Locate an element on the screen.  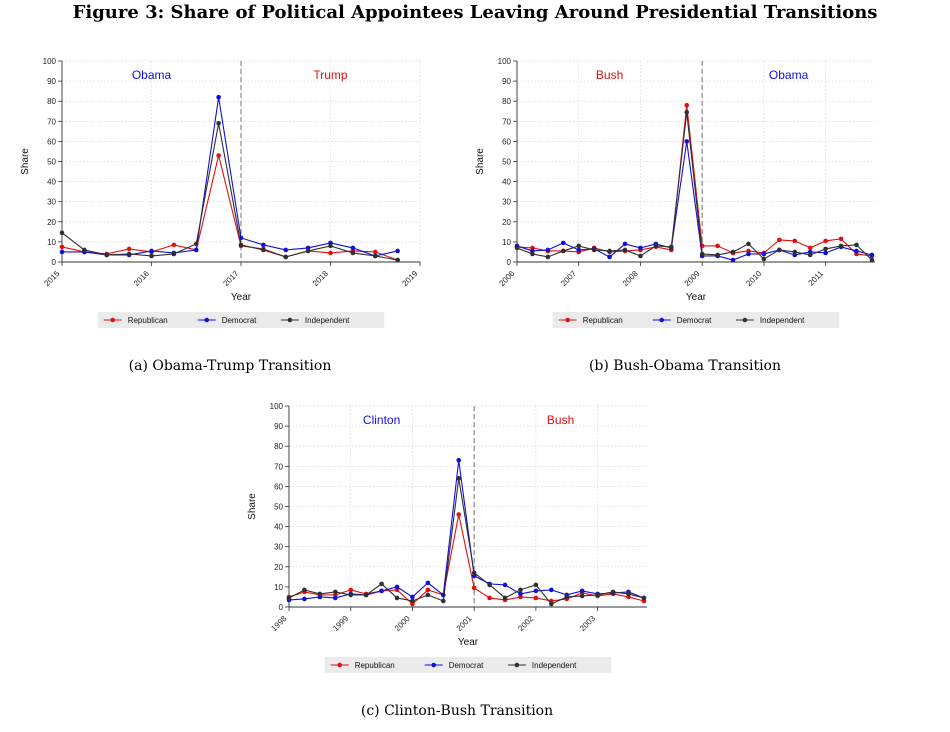
x-tick-label: 2001 is located at coordinates (464, 623).